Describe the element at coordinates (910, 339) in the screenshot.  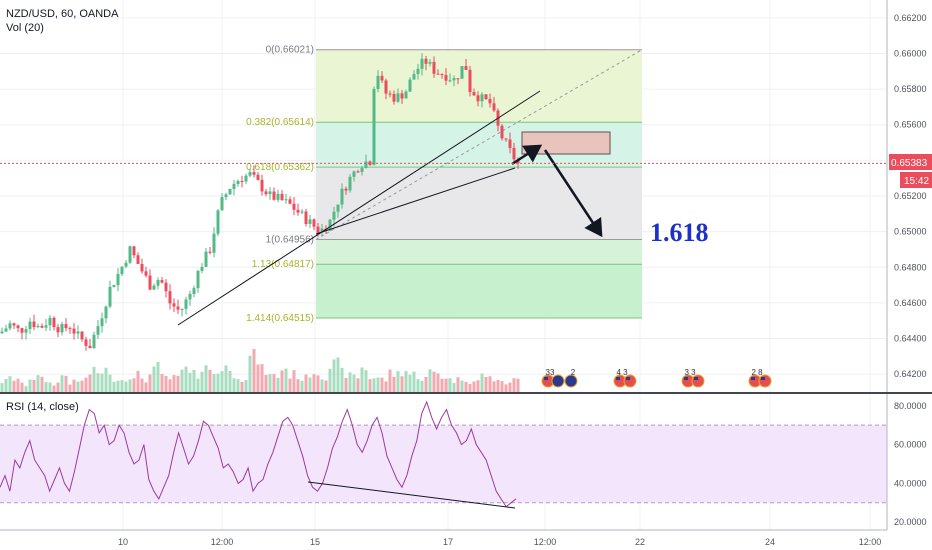
I see `price-tick-label: 0.64400` at that location.